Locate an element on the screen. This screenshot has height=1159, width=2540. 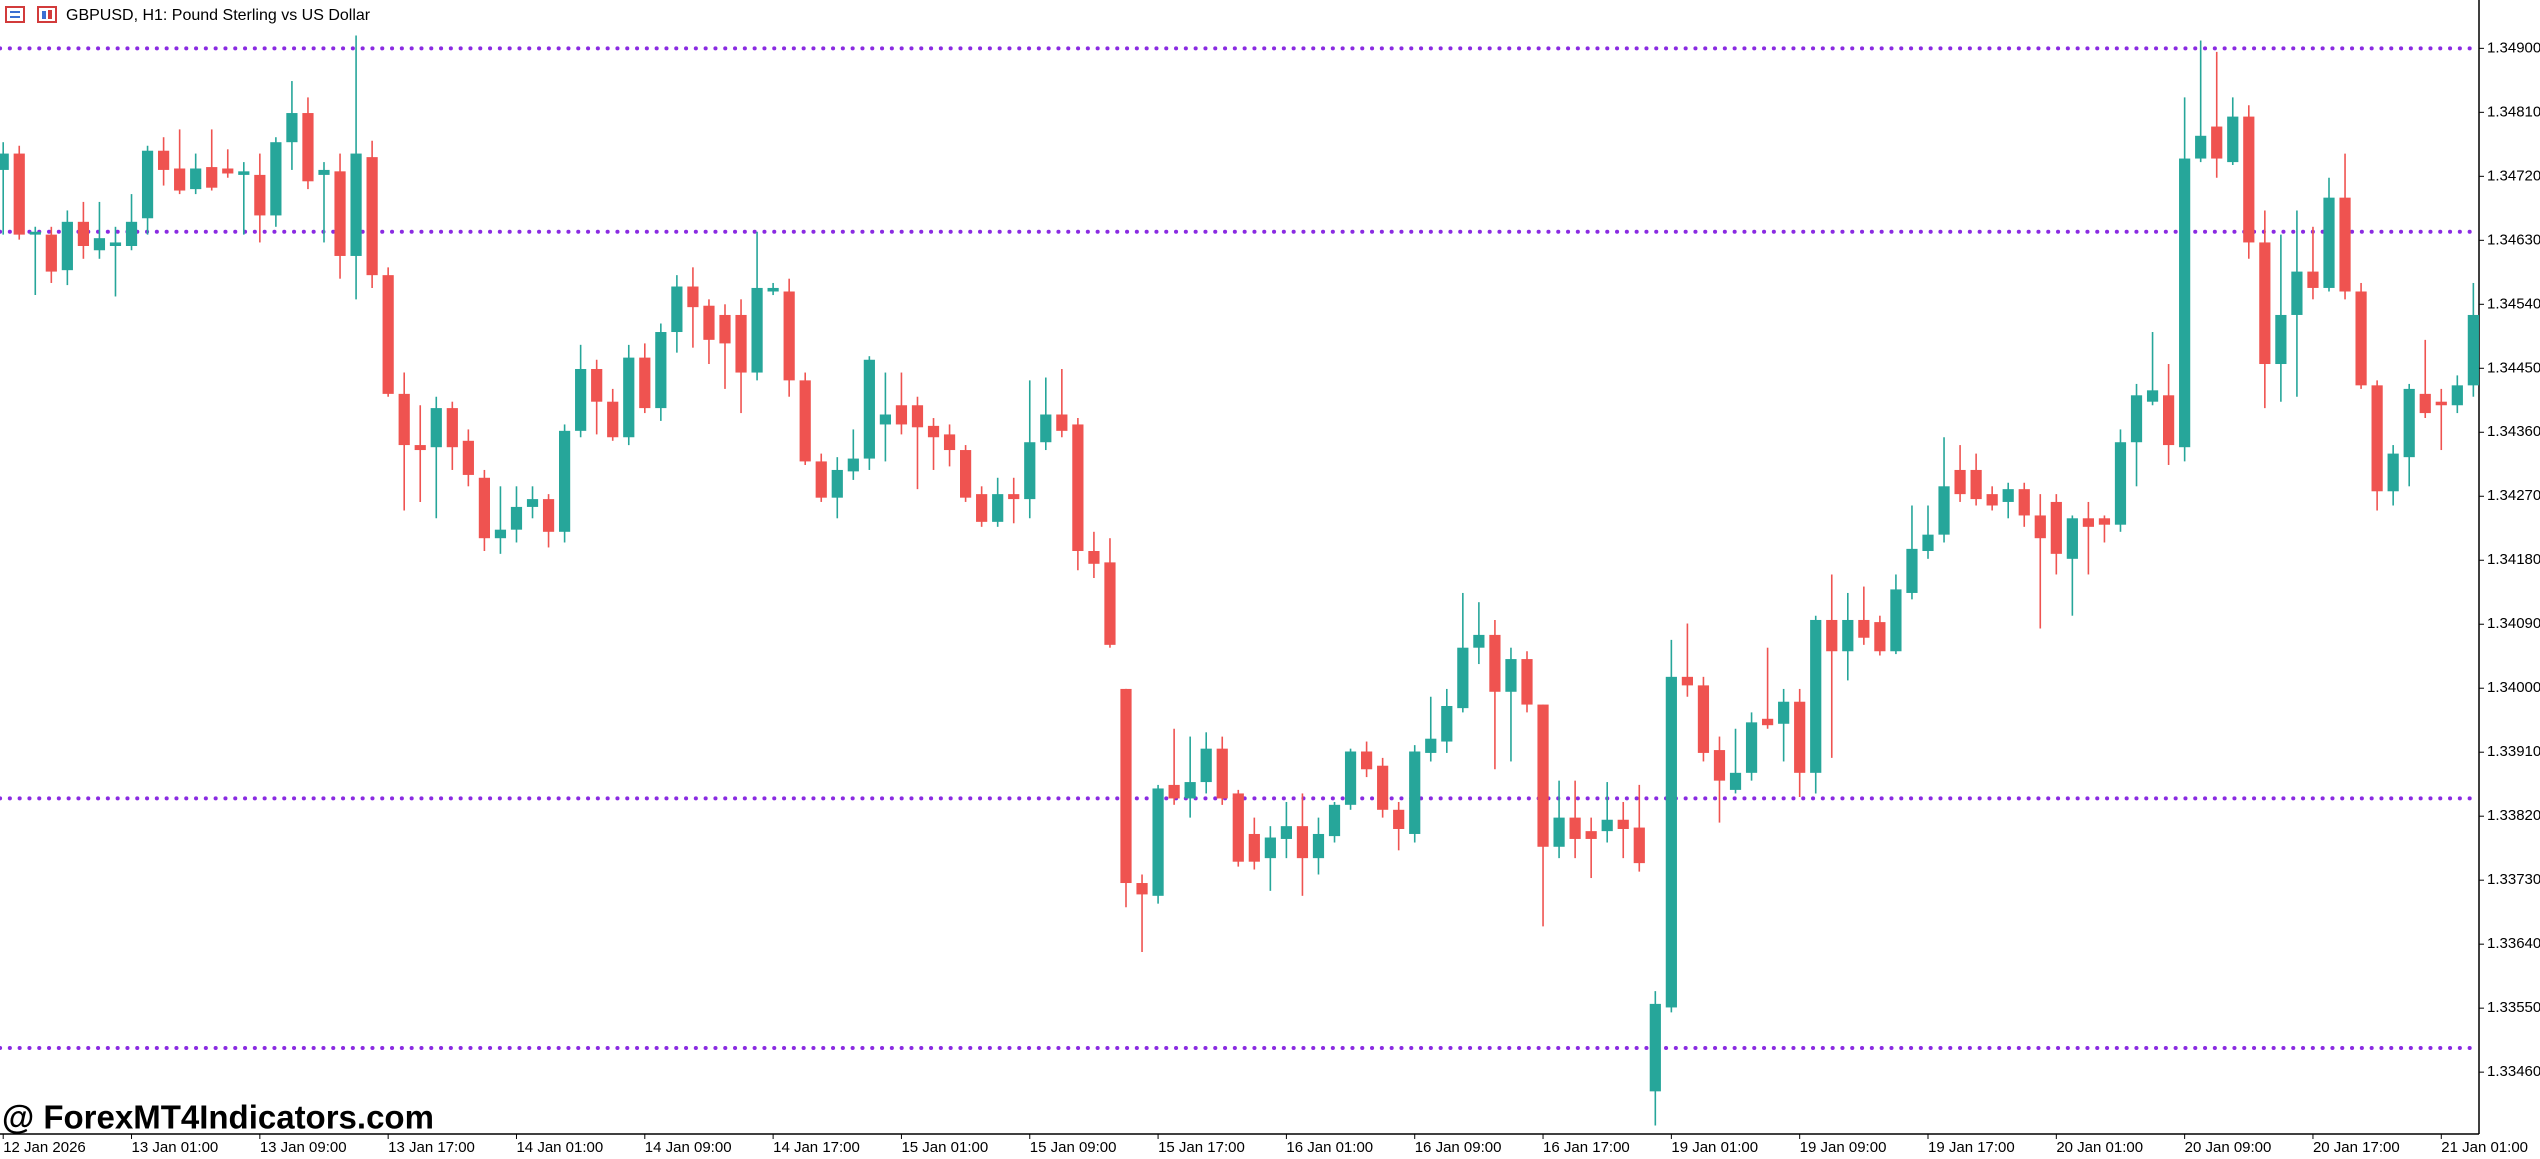
y-tick-label: 1.33910 is located at coordinates (2513, 751).